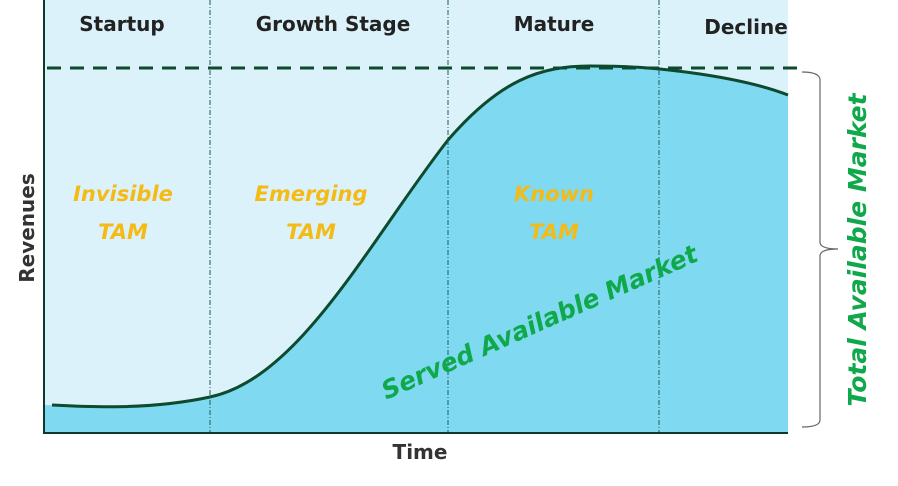  Describe the element at coordinates (121, 24) in the screenshot. I see `stage-startup: Startup` at that location.